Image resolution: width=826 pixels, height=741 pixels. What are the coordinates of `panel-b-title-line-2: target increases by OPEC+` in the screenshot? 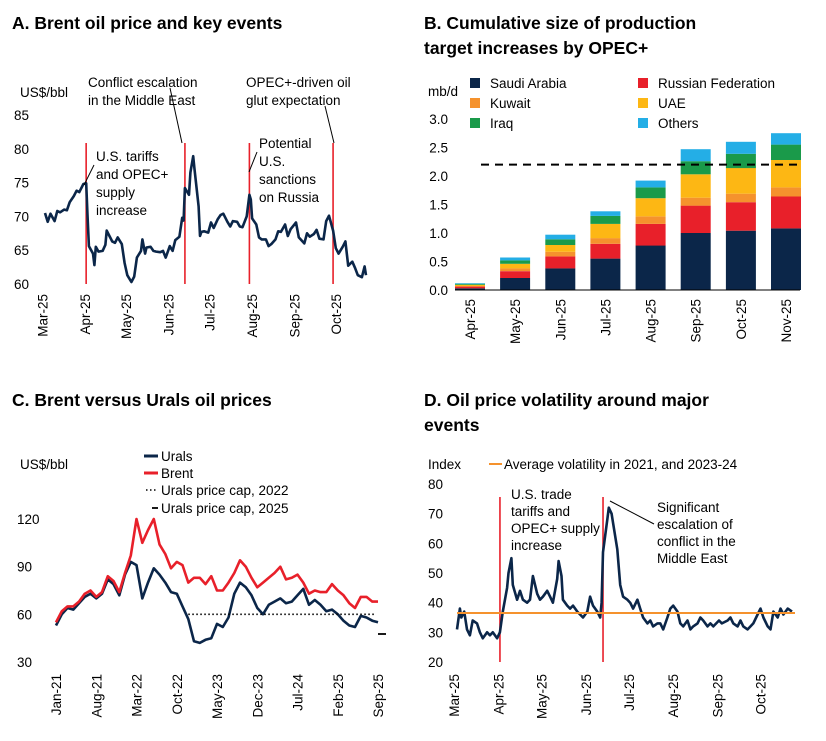 It's located at (536, 48).